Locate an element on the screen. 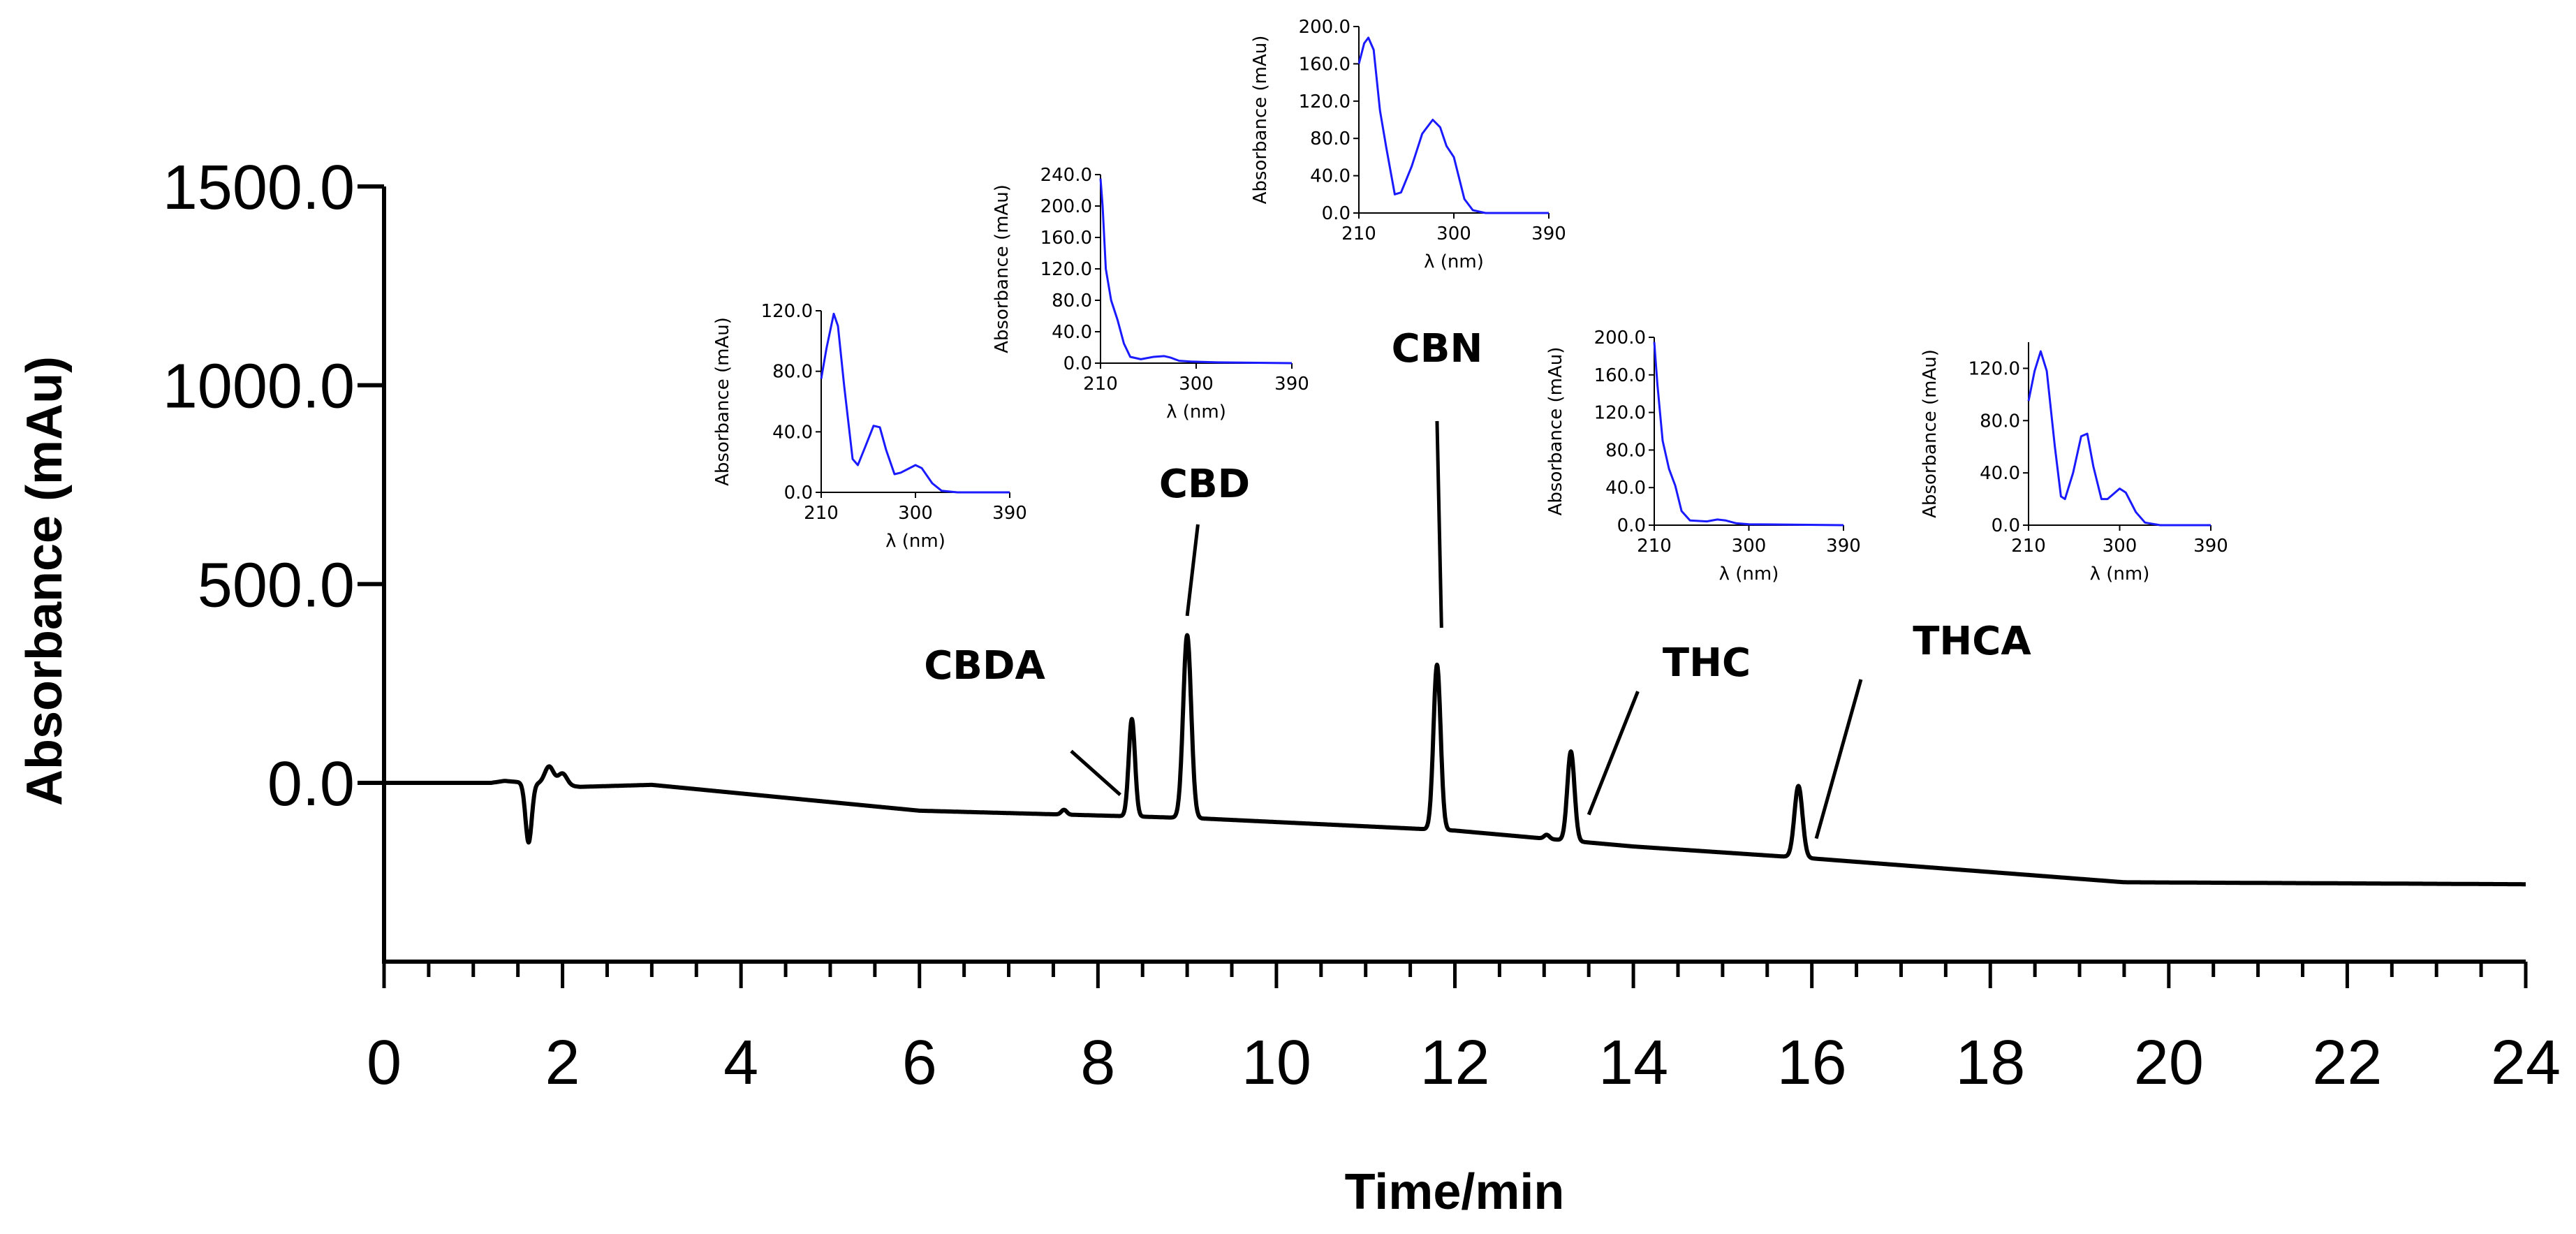 The height and width of the screenshot is (1234, 2576). y-tick-label: 1500.0 is located at coordinates (259, 188).